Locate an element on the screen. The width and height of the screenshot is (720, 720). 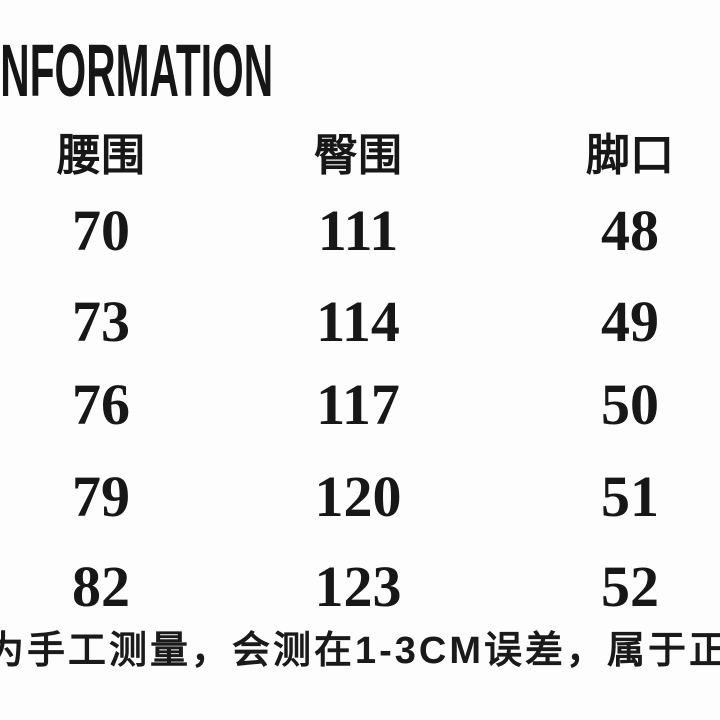
table-row: 73 114 49 is located at coordinates (360, 322).